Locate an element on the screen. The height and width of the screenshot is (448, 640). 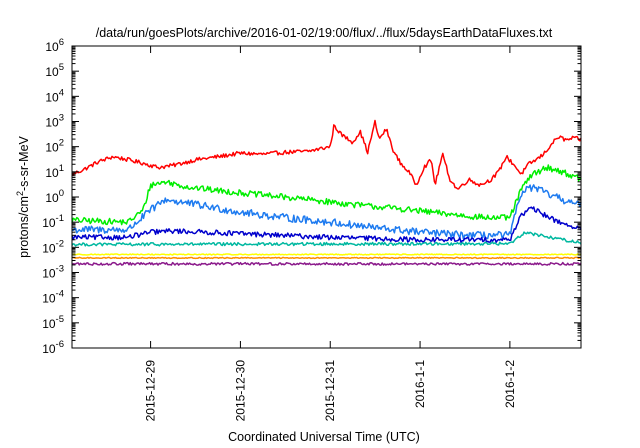
x-tick-label: 2016-1-2 is located at coordinates (510, 384).